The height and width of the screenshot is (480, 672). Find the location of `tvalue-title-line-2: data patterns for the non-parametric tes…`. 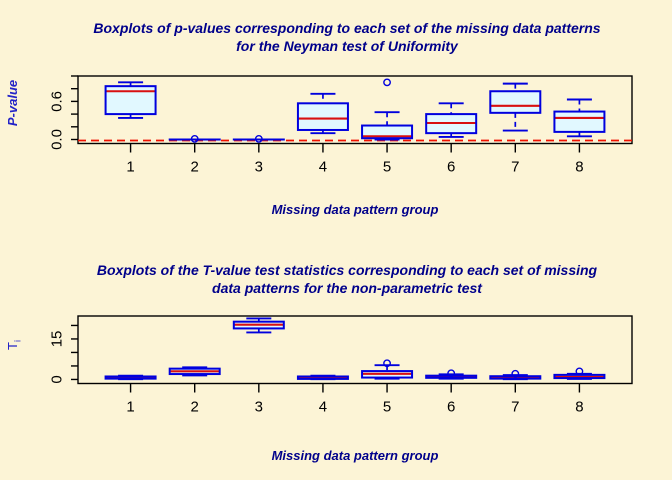

tvalue-title-line-2: data patterns for the non-parametric tes… is located at coordinates (347, 288).